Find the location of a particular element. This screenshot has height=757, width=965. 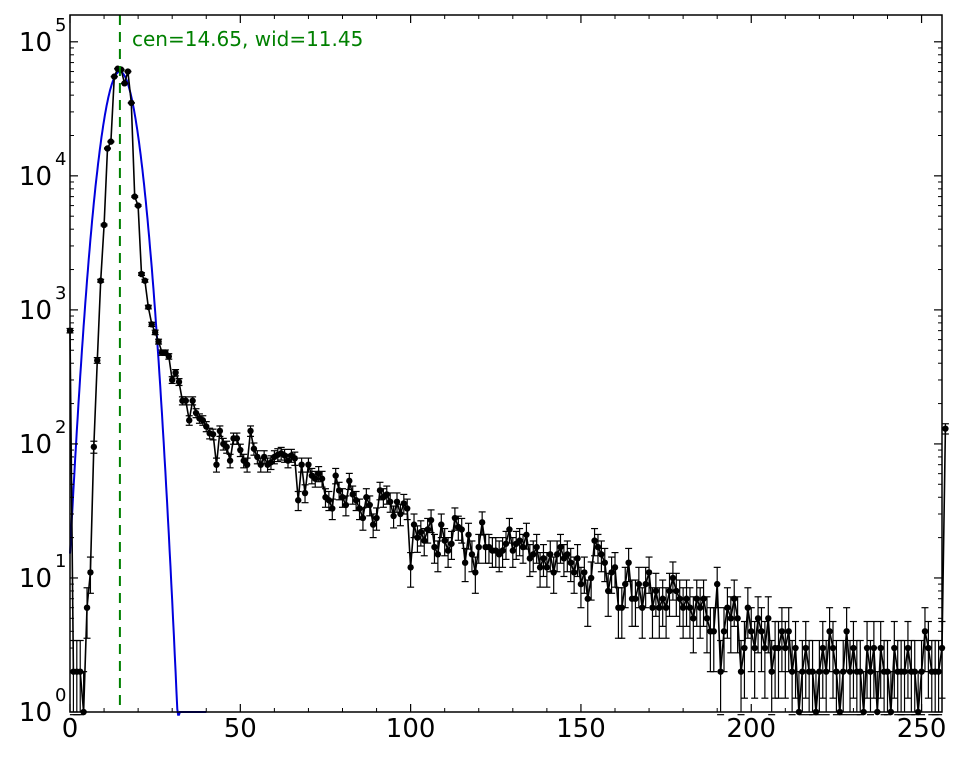

y-tick: 104 is located at coordinates (480, 170).